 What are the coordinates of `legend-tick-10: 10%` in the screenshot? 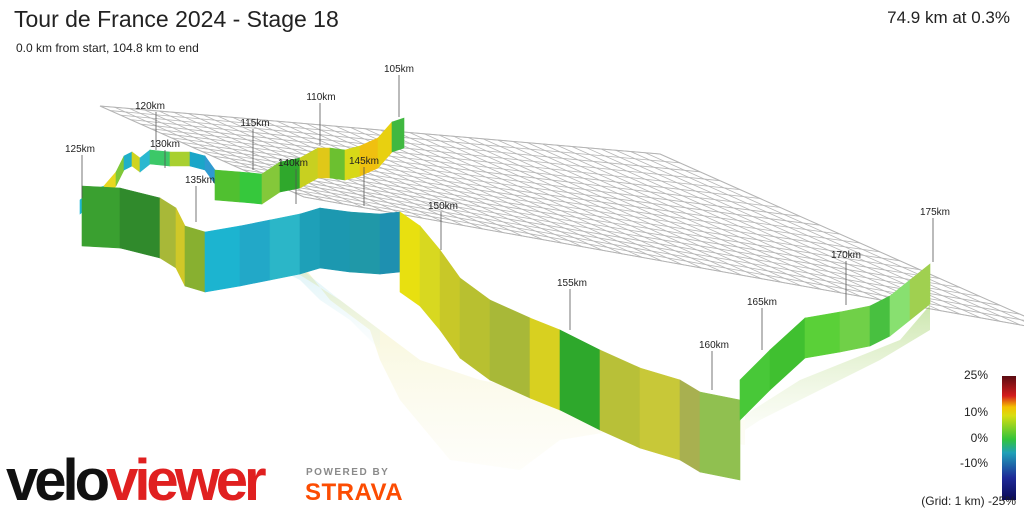 It's located at (975, 412).